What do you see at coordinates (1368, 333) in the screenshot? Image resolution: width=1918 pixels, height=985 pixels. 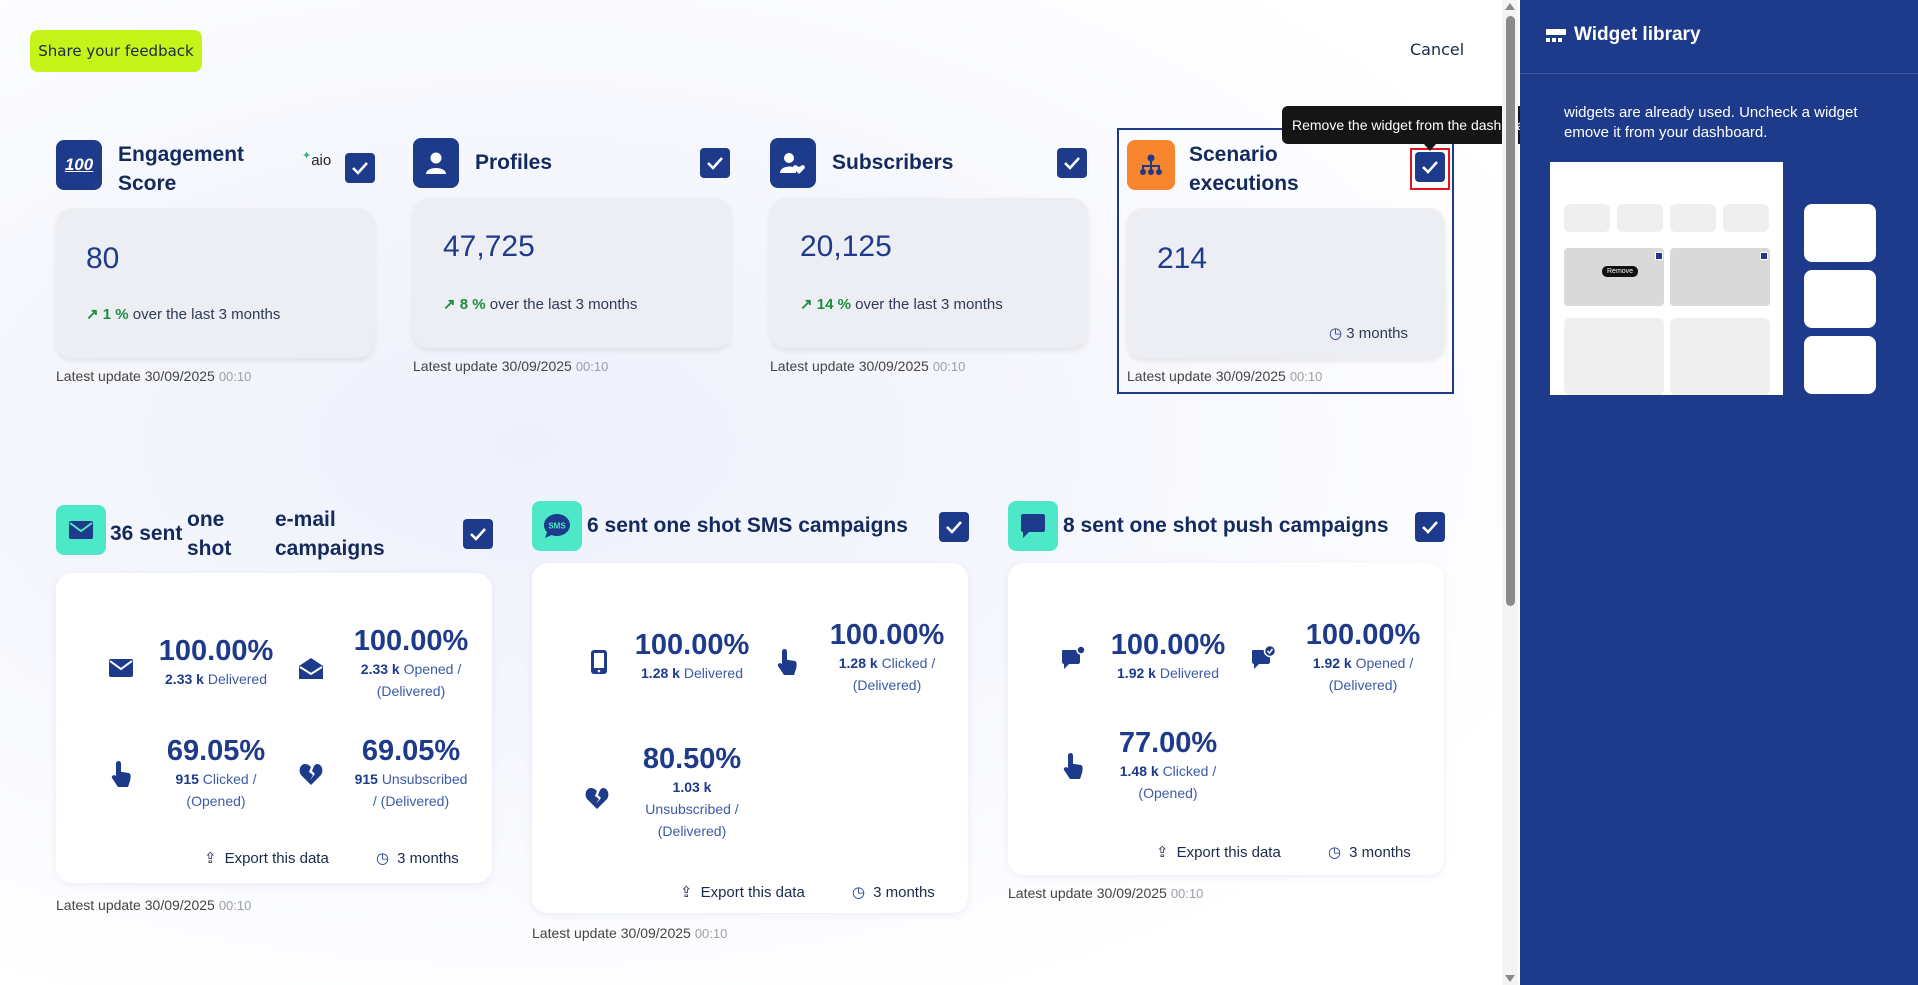 I see `kpi-period: ◷ 3 months` at bounding box center [1368, 333].